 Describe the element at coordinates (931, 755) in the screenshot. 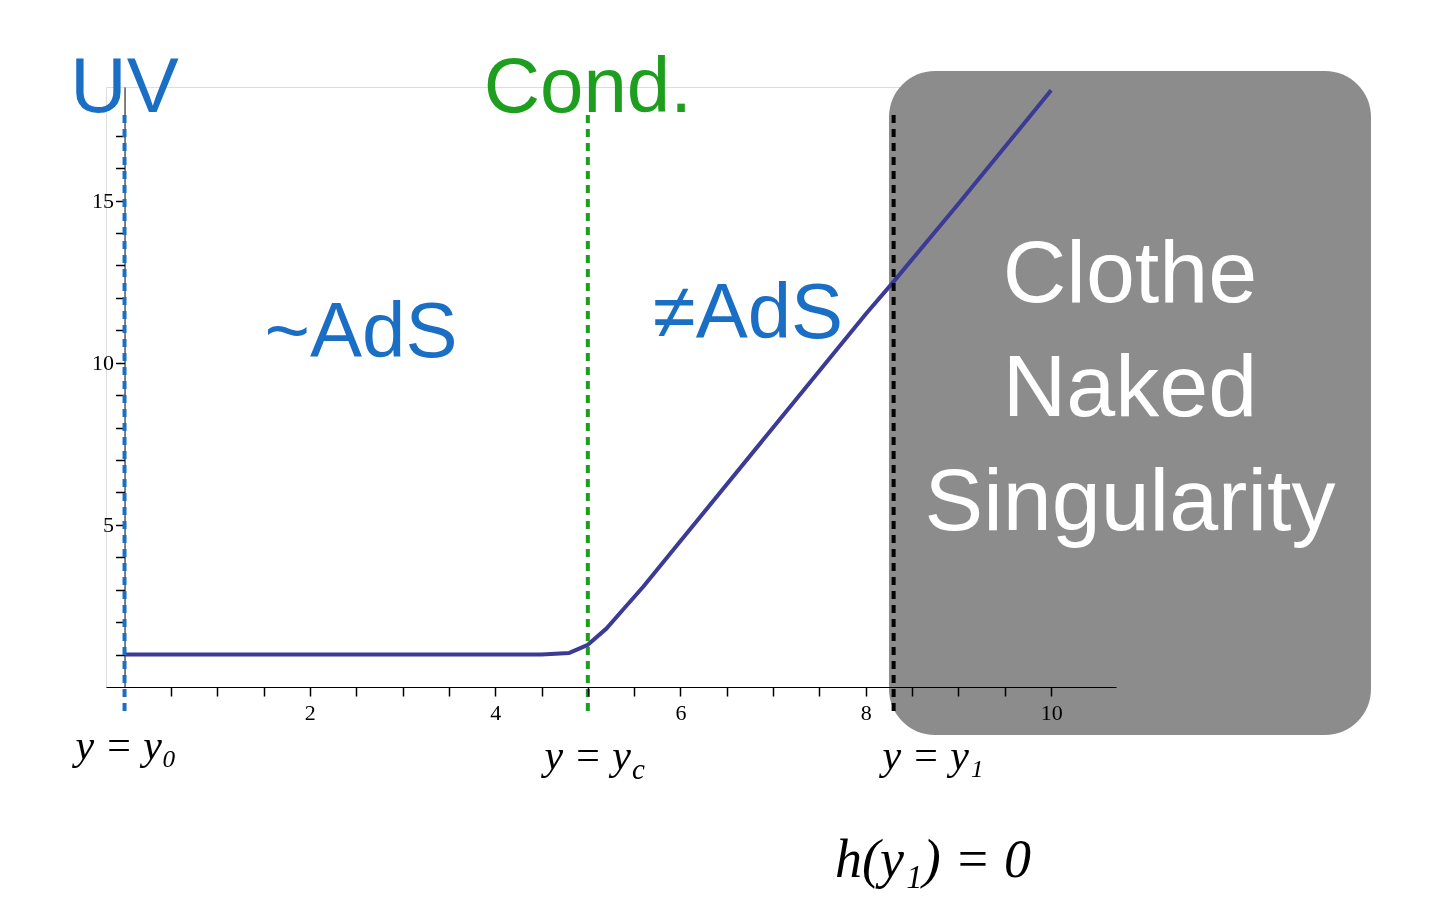

I see `text: y = y₁` at that location.